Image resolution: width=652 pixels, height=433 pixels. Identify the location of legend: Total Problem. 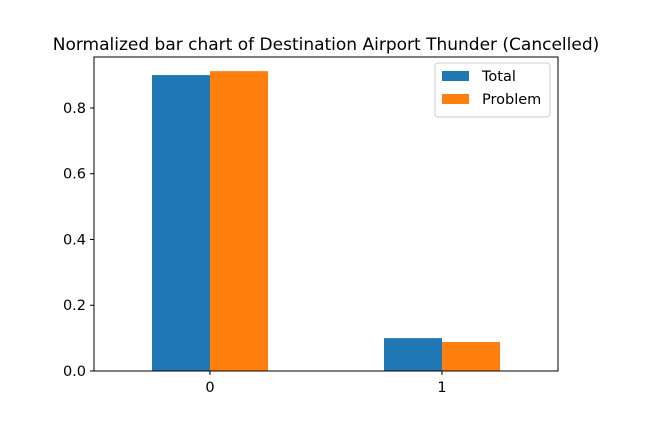
(492, 90).